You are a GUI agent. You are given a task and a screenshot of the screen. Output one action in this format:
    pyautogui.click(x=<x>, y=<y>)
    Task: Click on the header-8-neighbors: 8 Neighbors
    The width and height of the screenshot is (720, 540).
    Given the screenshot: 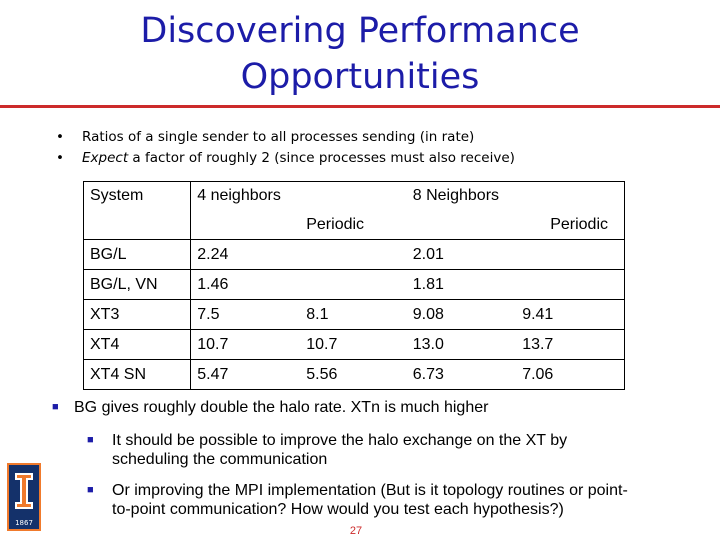 What is the action you would take?
    pyautogui.click(x=456, y=196)
    